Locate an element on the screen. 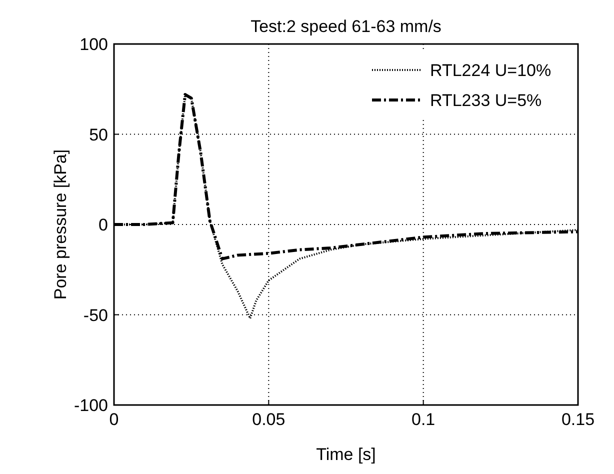  y-axis-title: Pore pressure [kPa] is located at coordinates (60, 224).